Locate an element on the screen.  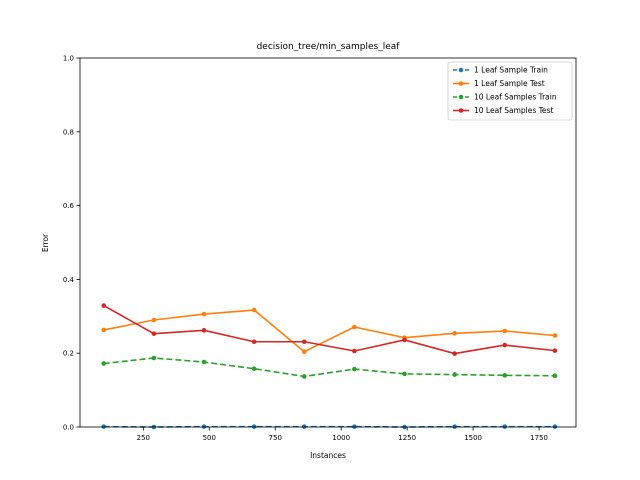
y-tick-label-2: 0.4 is located at coordinates (69, 280).